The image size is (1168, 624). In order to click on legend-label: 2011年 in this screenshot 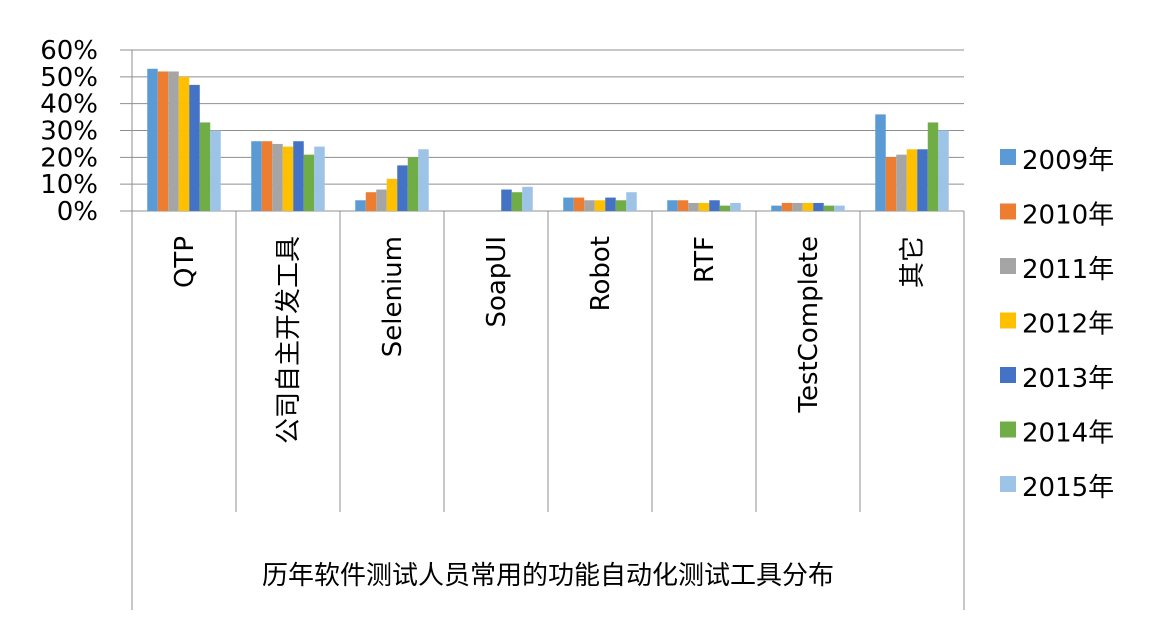, I will do `click(1068, 270)`.